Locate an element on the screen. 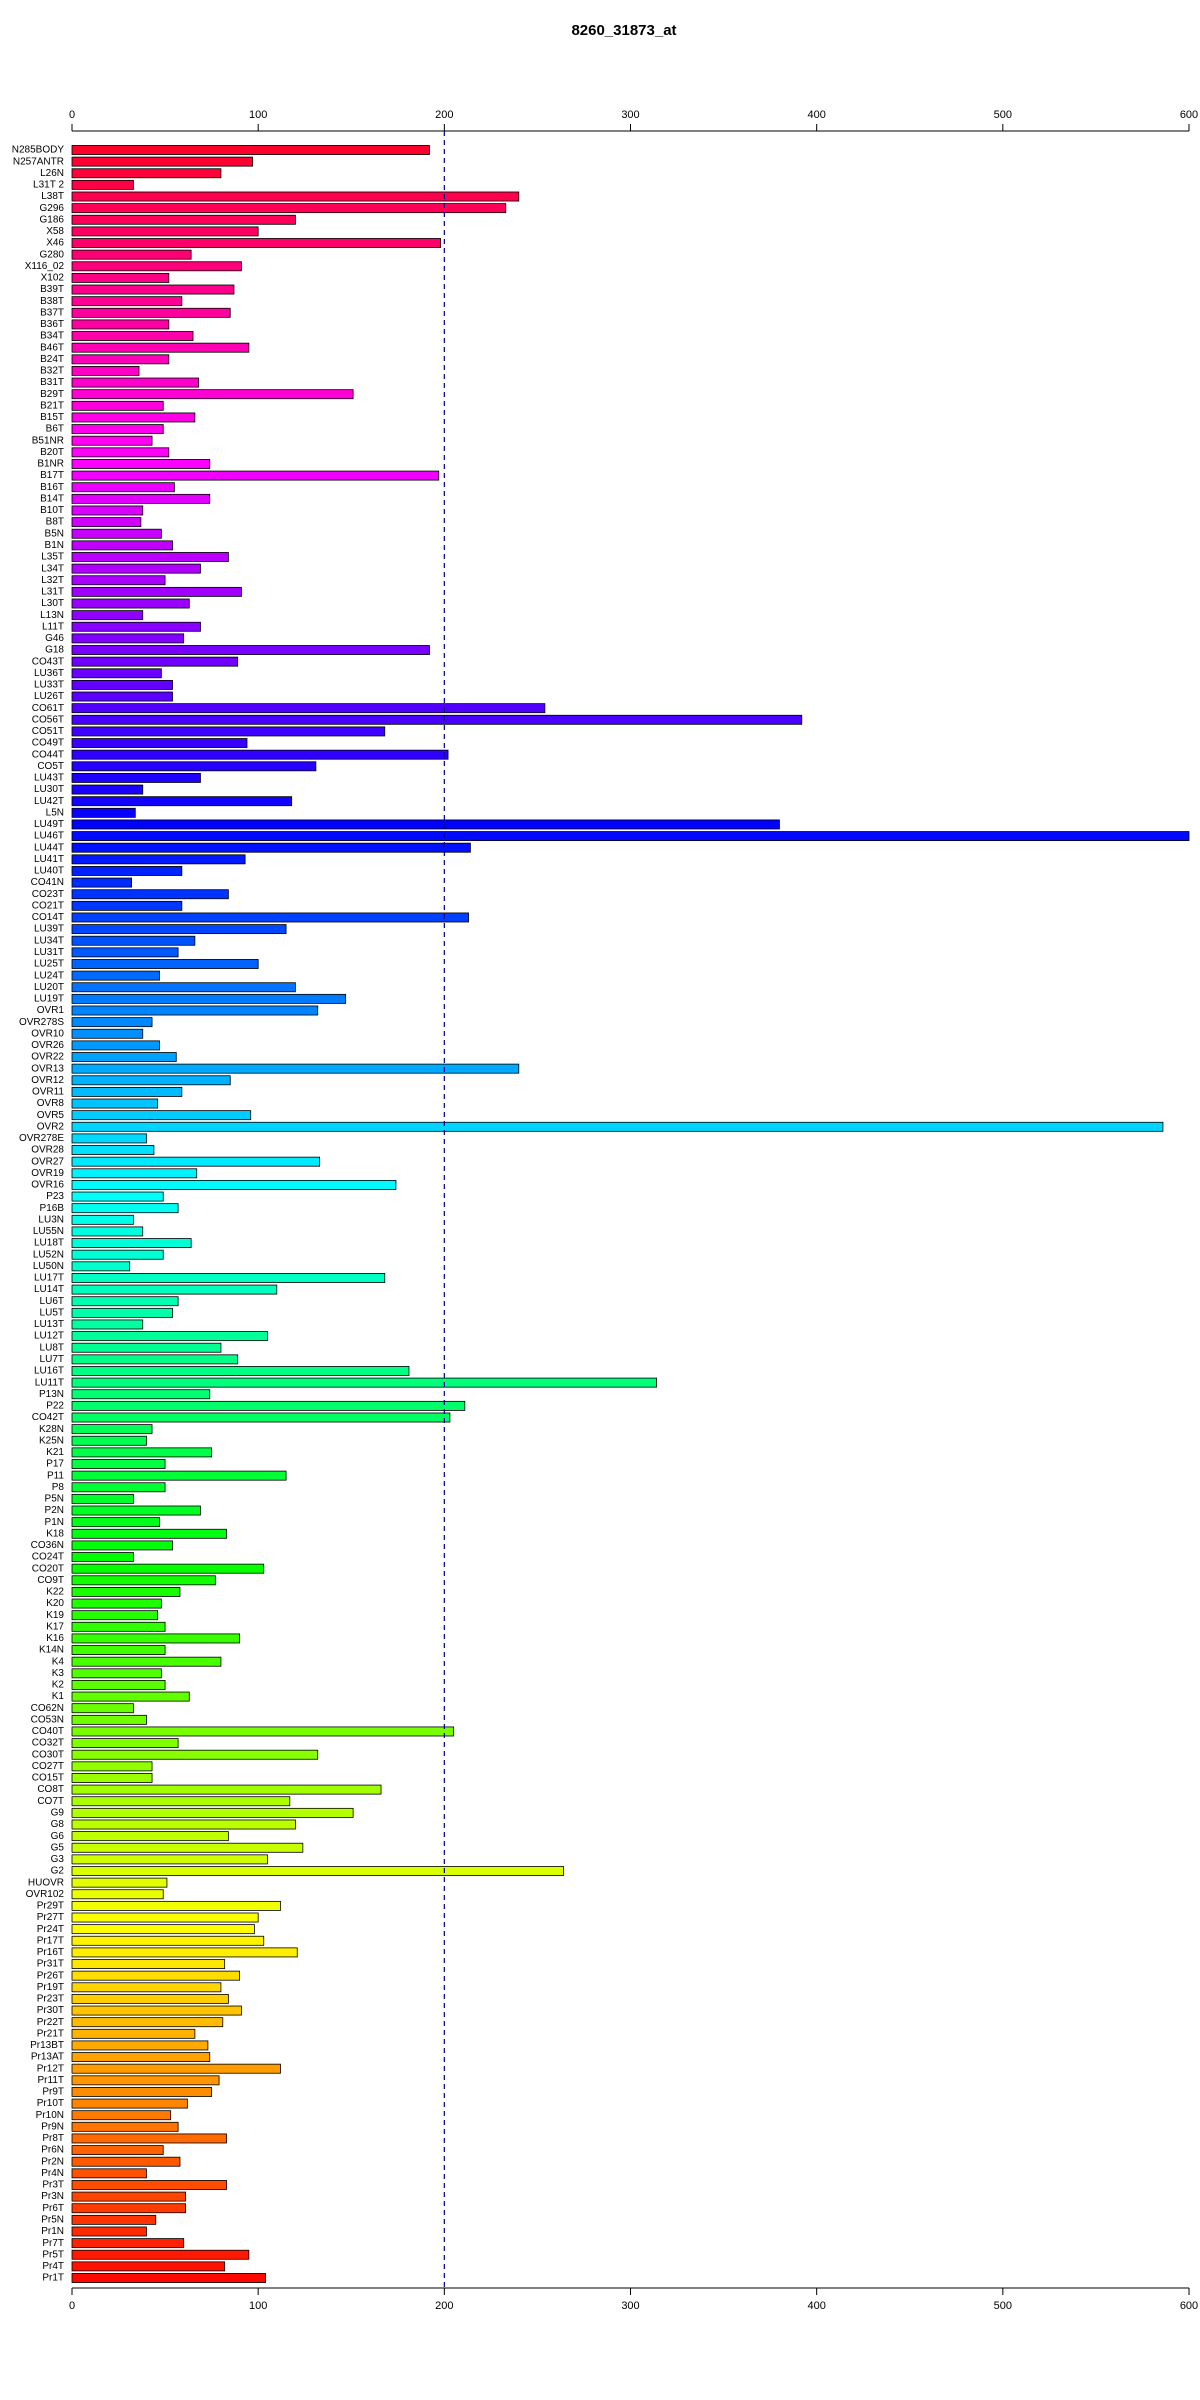  y-tick-label: Pr11T is located at coordinates (51, 2080).